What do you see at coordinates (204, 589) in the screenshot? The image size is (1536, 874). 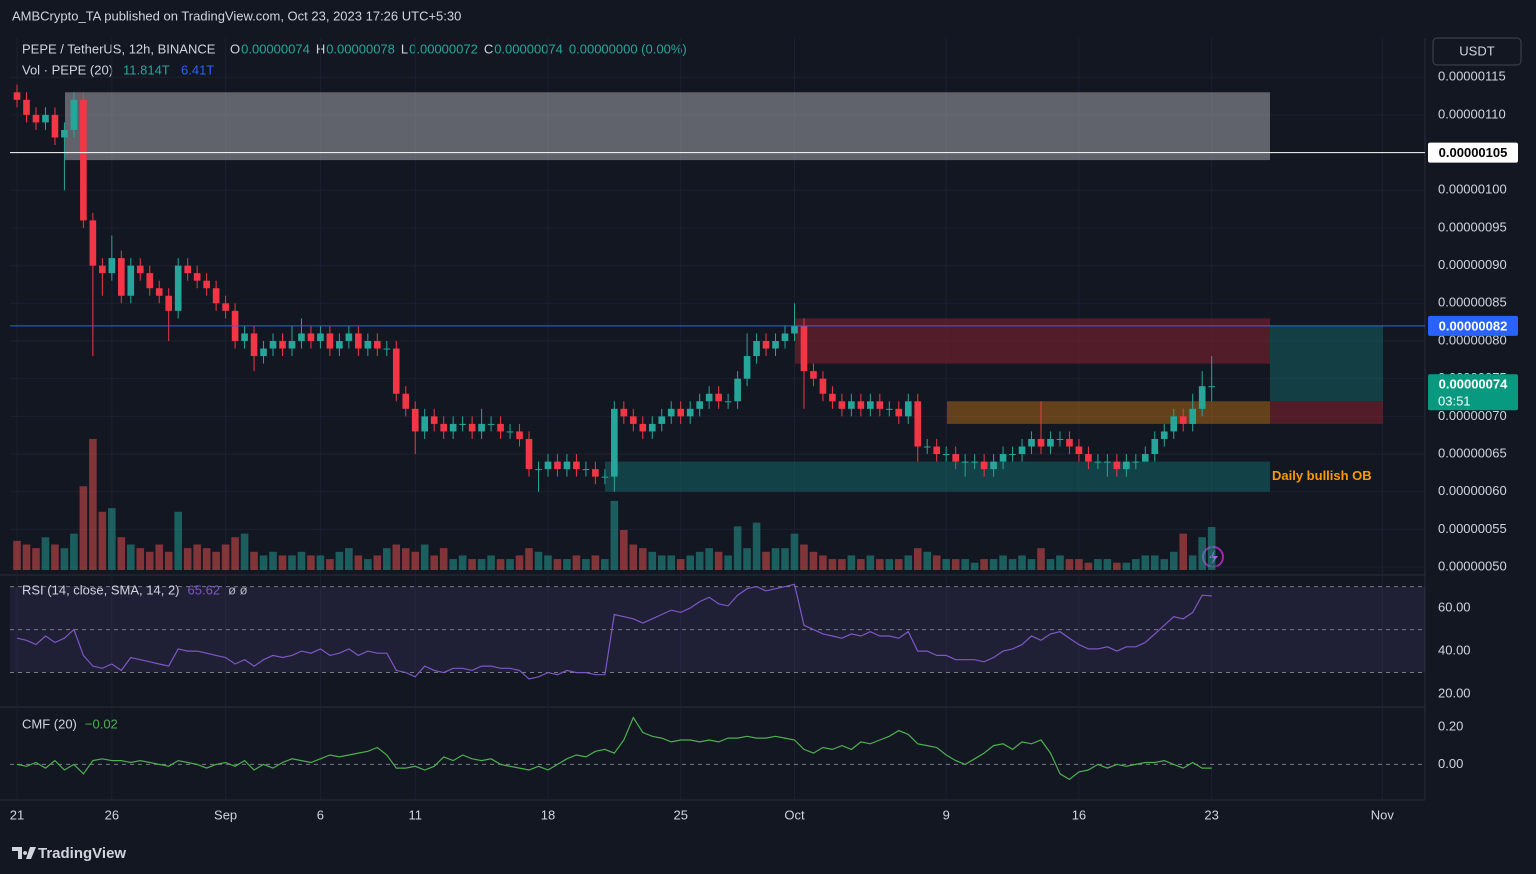 I see `indicator-value: 65.62` at bounding box center [204, 589].